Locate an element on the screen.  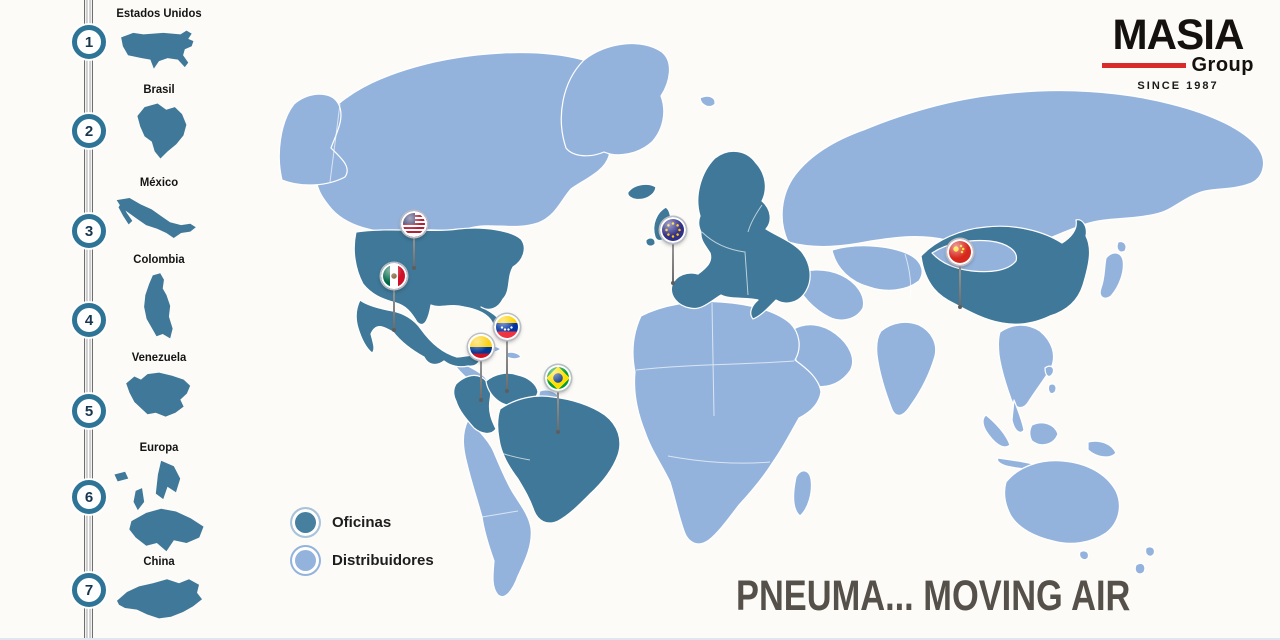
svalbard-shape is located at coordinates (707, 101).